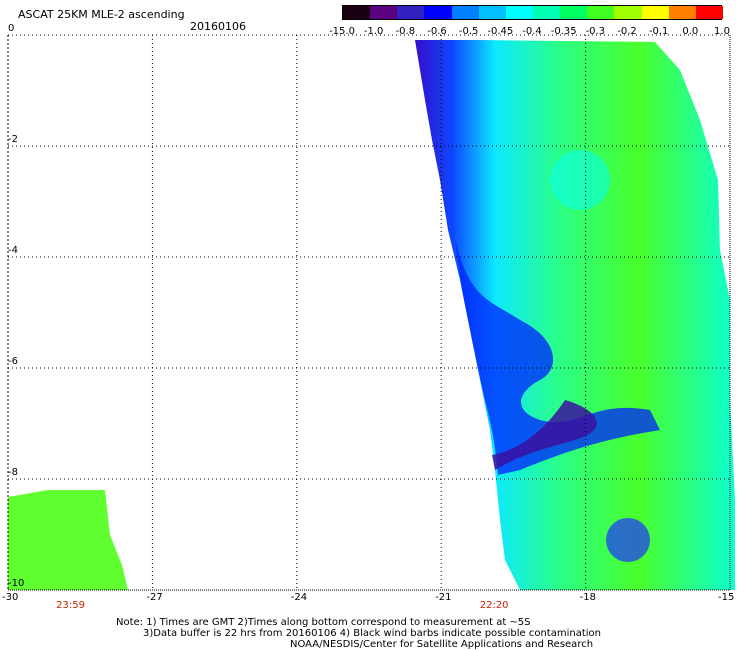  Describe the element at coordinates (13, 250) in the screenshot. I see `y-tick-label: -4` at that location.